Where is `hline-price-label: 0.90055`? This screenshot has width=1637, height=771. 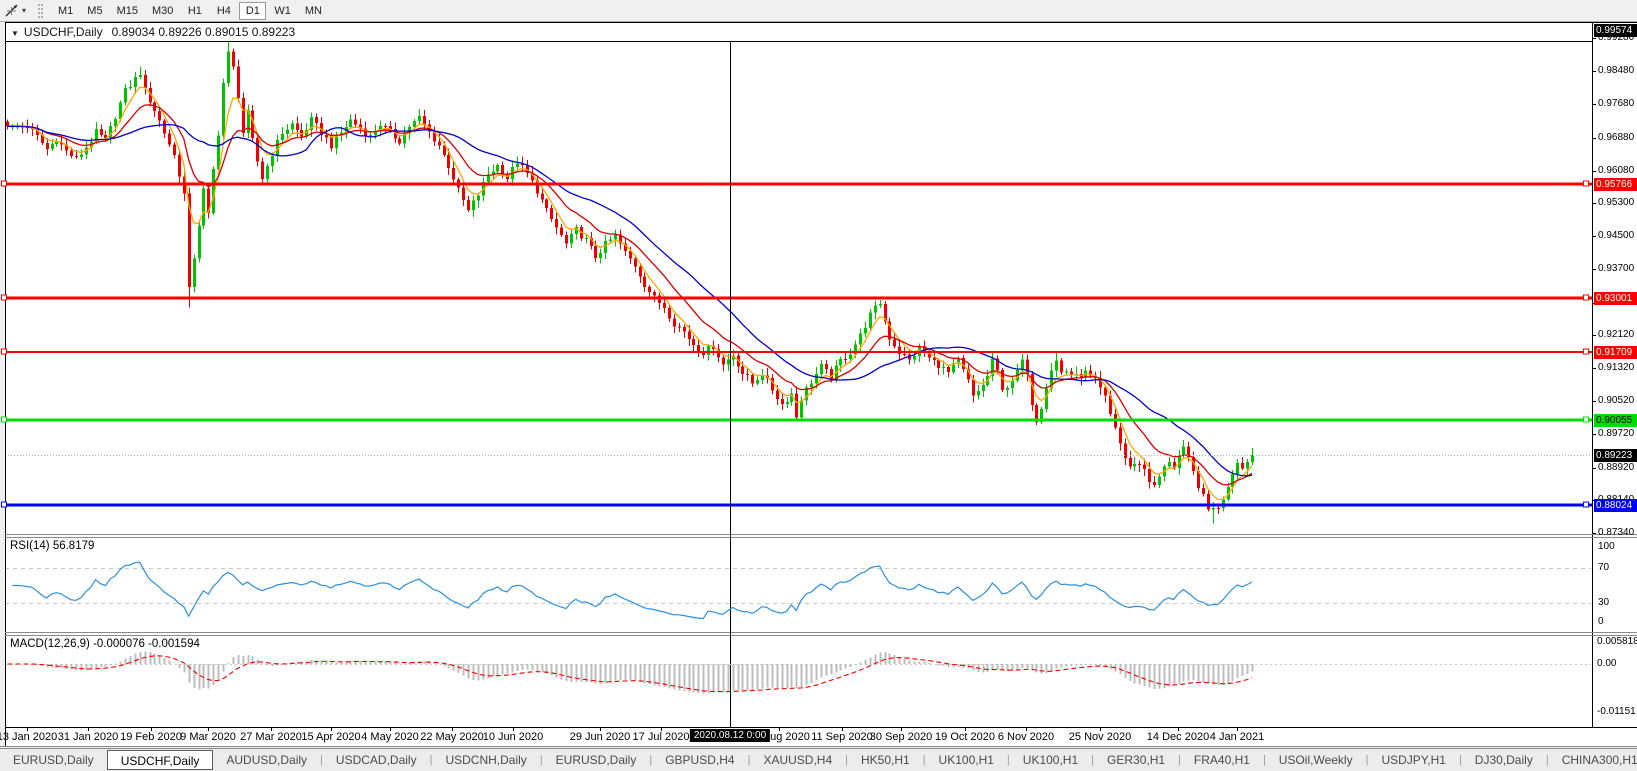 hline-price-label: 0.90055 is located at coordinates (1615, 420).